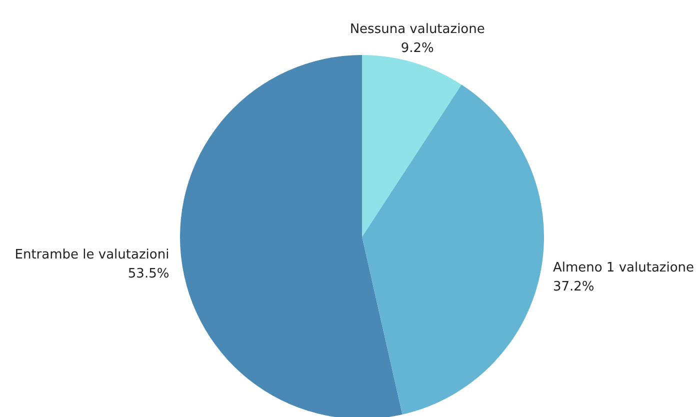 This screenshot has height=417, width=699. What do you see at coordinates (92, 255) in the screenshot?
I see `slice-label: Entrambe le valutazioni` at bounding box center [92, 255].